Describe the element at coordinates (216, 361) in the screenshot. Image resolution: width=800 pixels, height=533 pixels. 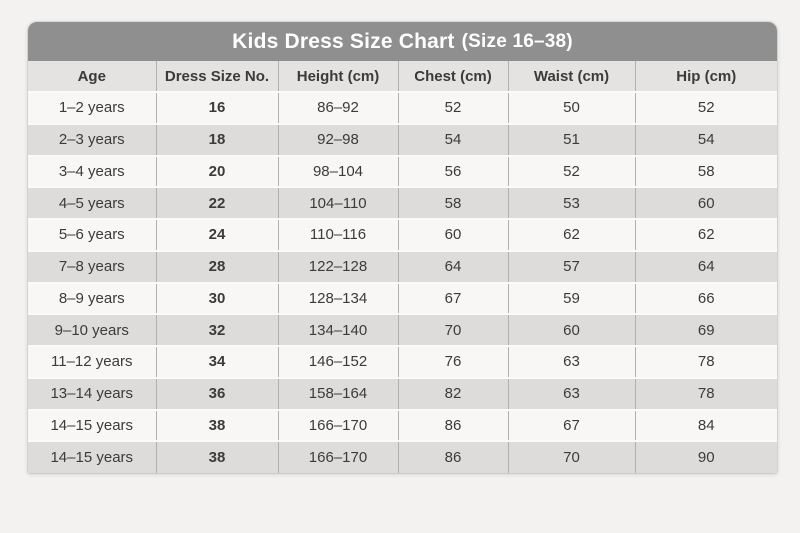
I see `dress-size-cell: 34` at that location.